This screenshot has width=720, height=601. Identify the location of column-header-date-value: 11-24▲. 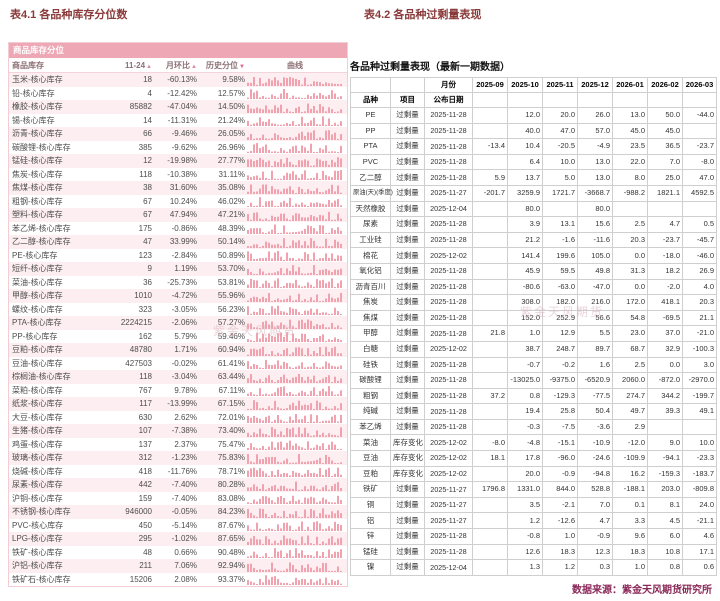
(127, 65).